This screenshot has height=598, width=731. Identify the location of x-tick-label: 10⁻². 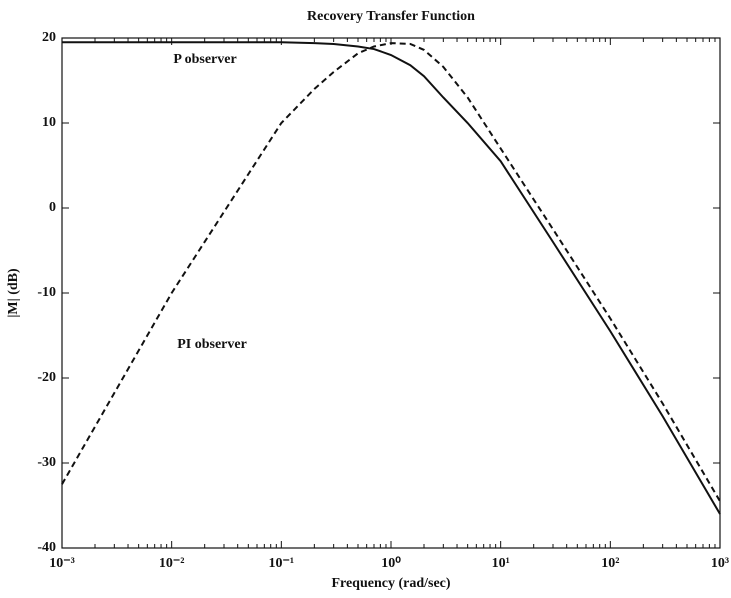
(172, 563).